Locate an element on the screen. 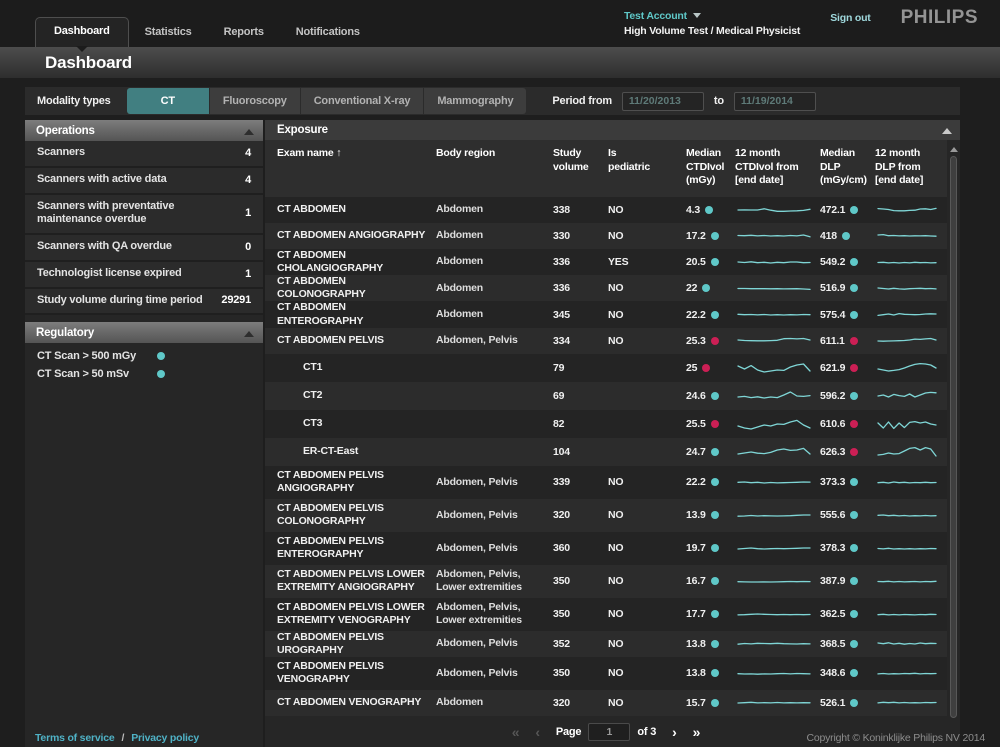 The height and width of the screenshot is (747, 1000). scroll-up-icon is located at coordinates (953, 147).